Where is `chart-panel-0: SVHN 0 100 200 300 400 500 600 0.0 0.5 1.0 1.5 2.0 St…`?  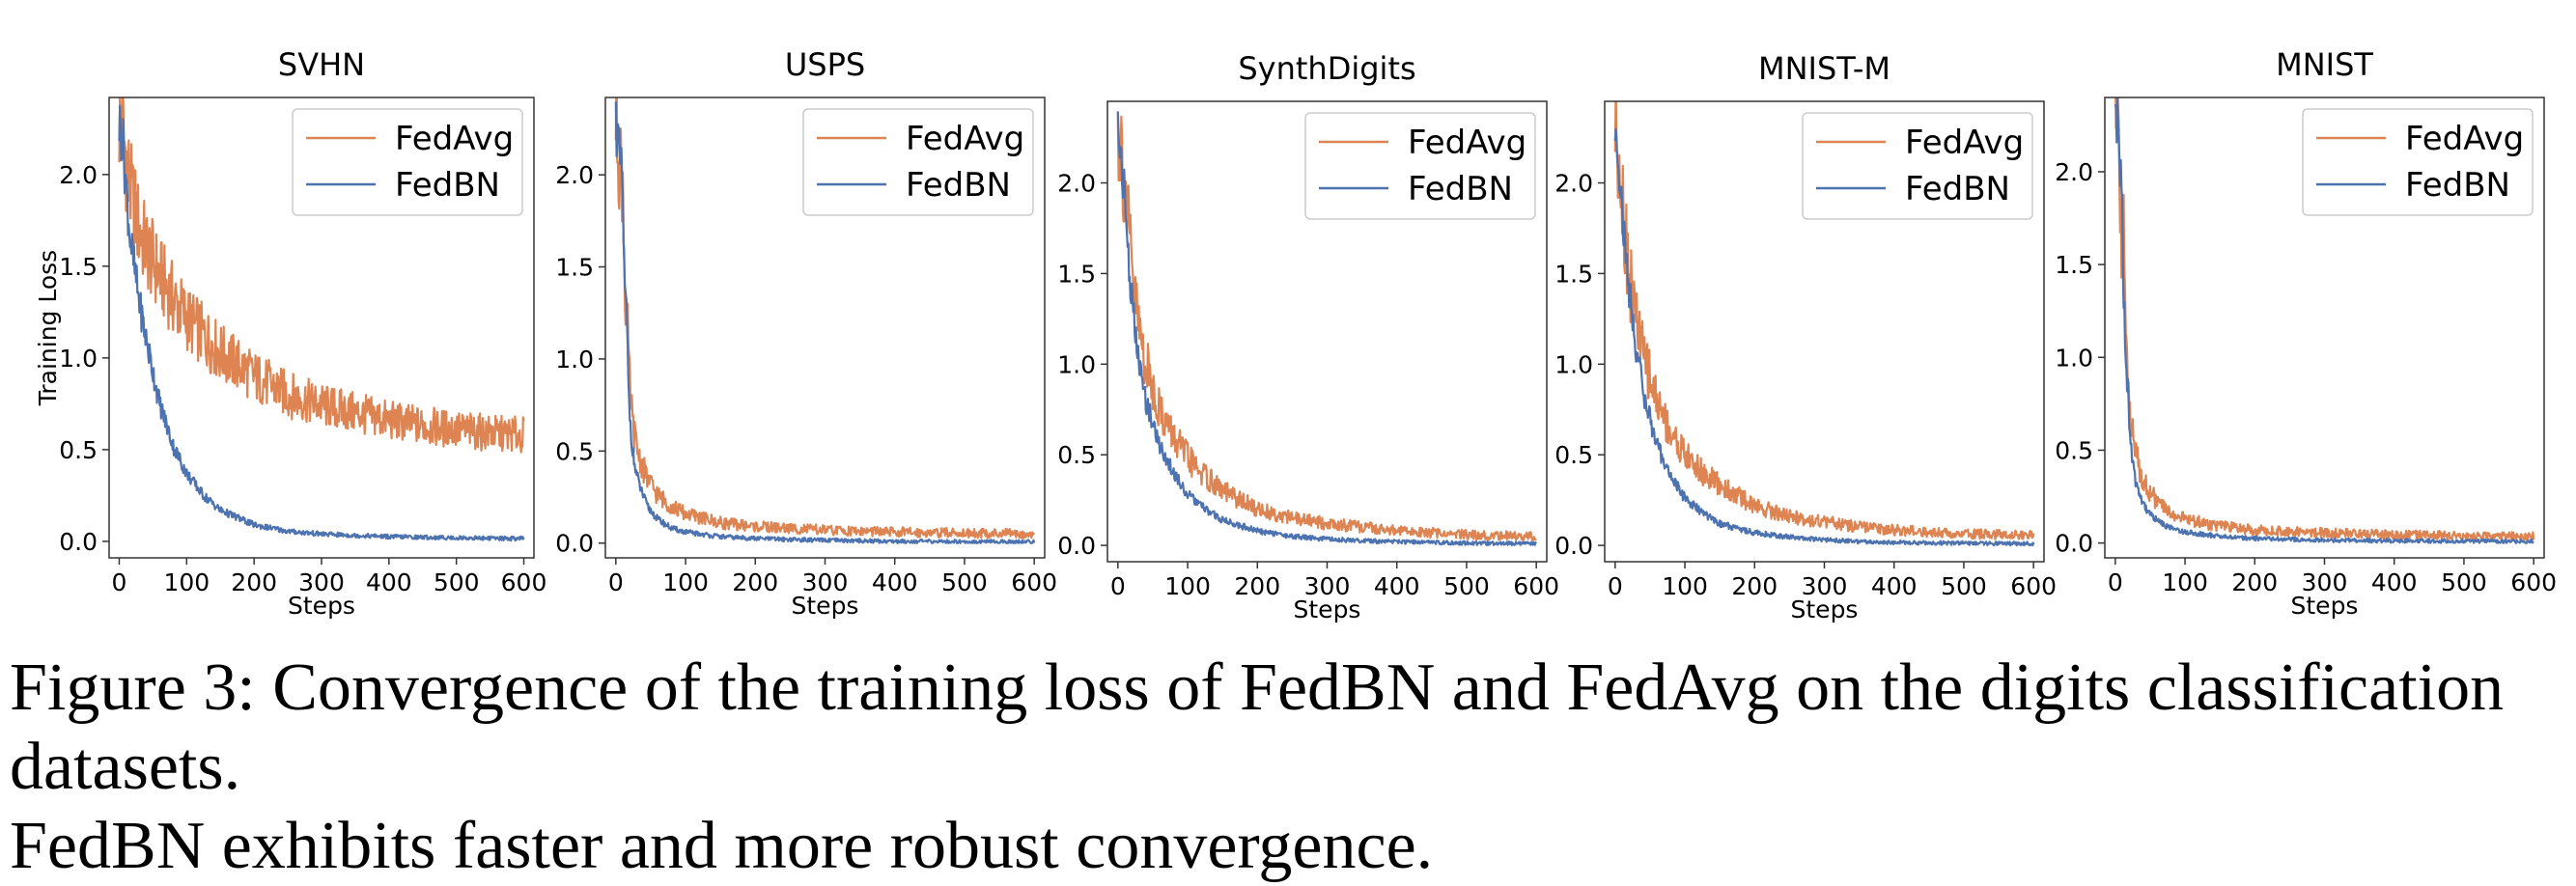 chart-panel-0: SVHN 0 100 200 300 400 500 600 0.0 0.5 1.0 1.5 2.0 St… is located at coordinates (290, 333).